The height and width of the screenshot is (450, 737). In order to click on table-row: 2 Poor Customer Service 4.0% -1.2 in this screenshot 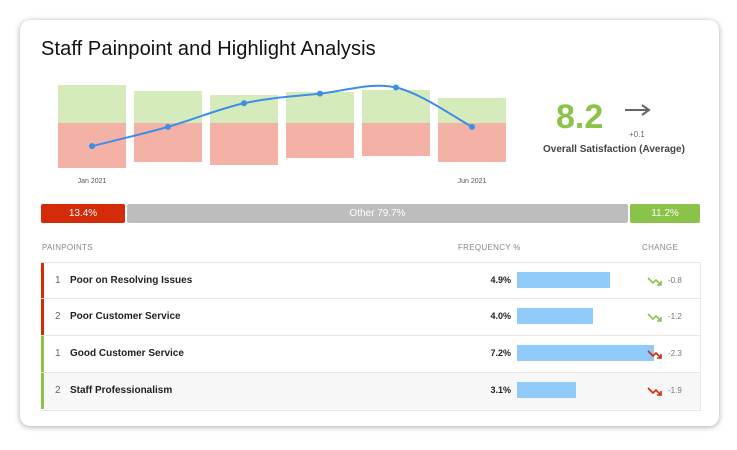, I will do `click(370, 316)`.